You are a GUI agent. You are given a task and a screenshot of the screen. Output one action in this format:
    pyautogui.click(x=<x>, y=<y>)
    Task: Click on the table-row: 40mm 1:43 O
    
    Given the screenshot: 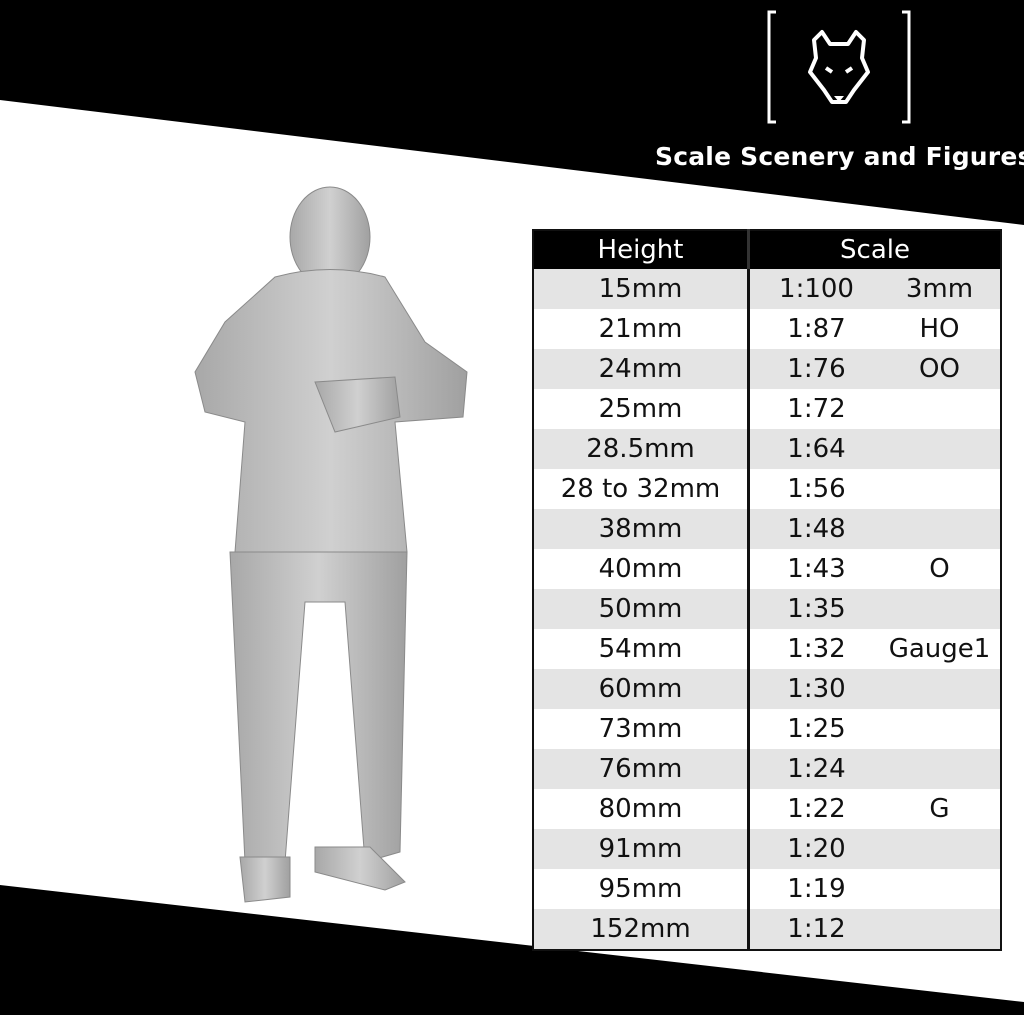 What is the action you would take?
    pyautogui.click(x=767, y=569)
    